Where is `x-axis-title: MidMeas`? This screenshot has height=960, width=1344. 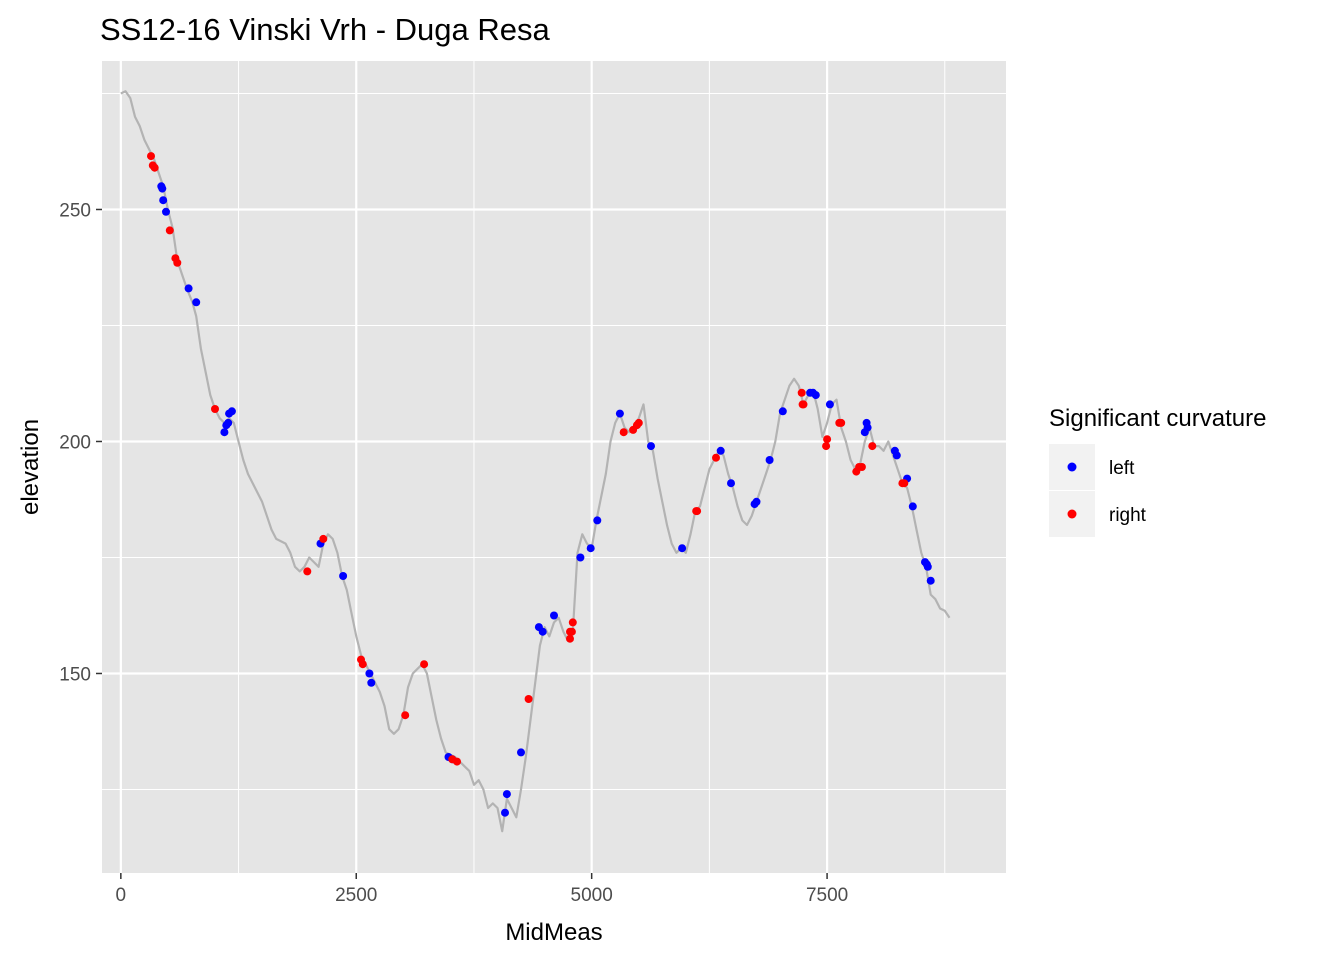 x-axis-title: MidMeas is located at coordinates (553, 932).